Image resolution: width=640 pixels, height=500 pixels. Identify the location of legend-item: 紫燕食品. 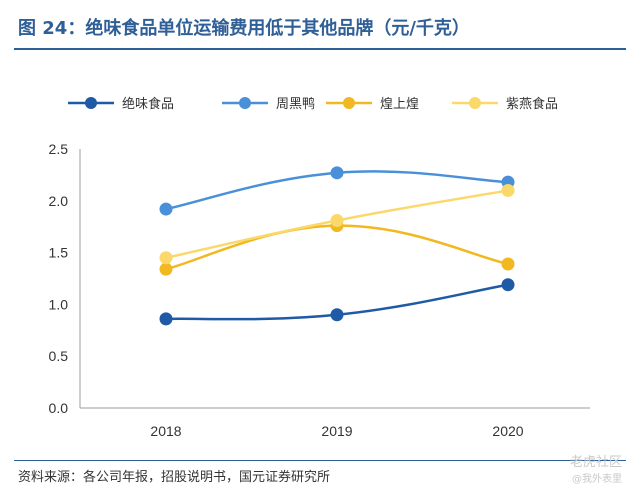
(505, 104).